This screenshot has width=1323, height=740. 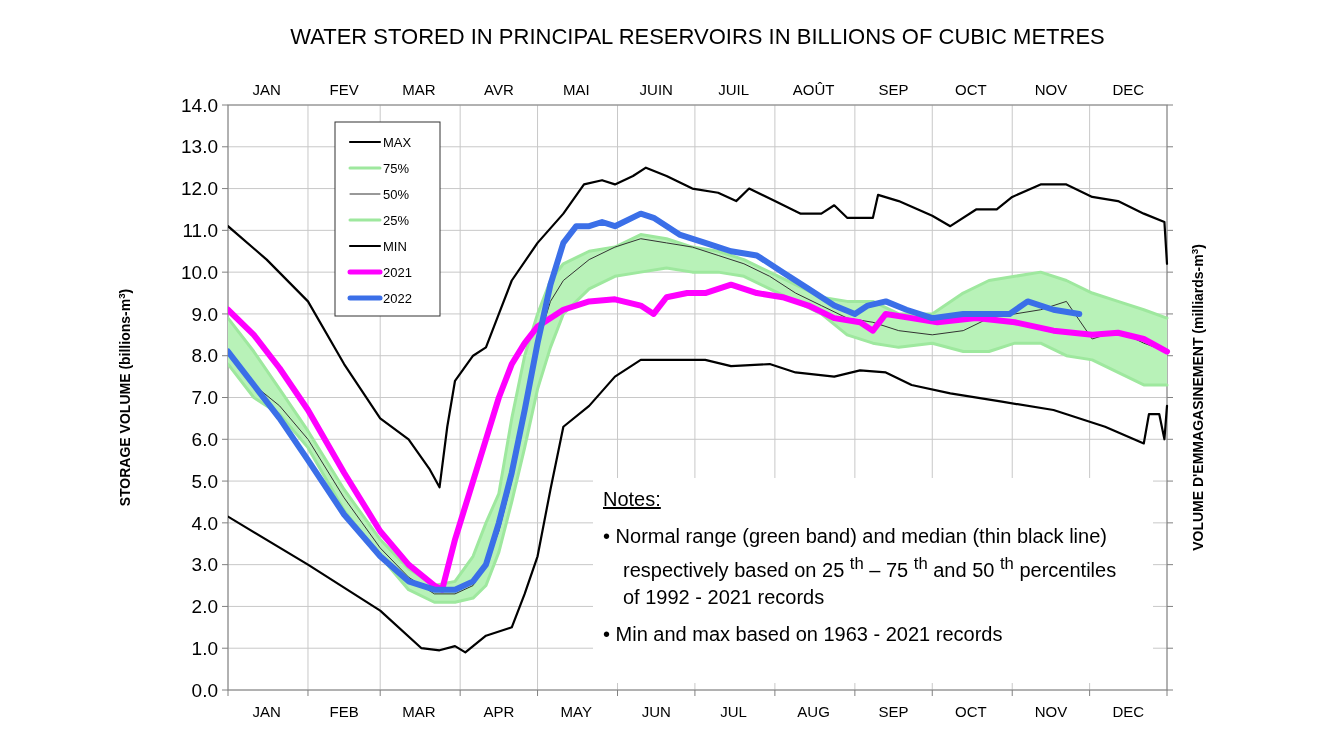 I want to click on legend-label: 2022, so click(x=397, y=298).